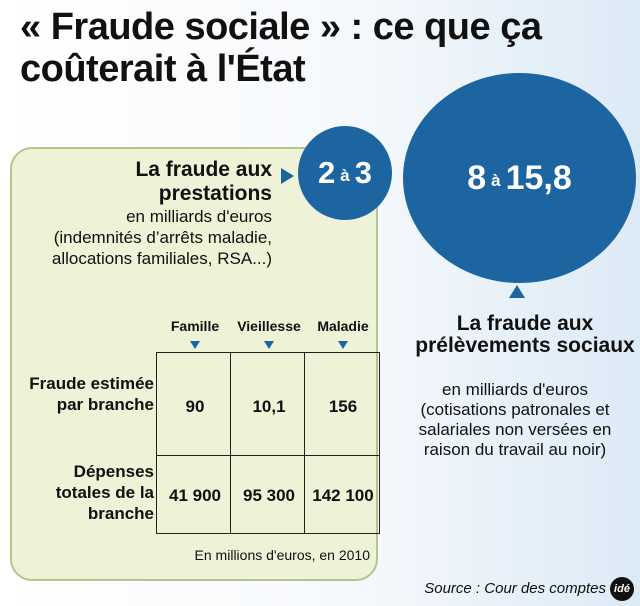 The width and height of the screenshot is (640, 606). Describe the element at coordinates (345, 175) in the screenshot. I see `prestations-connector: à` at that location.